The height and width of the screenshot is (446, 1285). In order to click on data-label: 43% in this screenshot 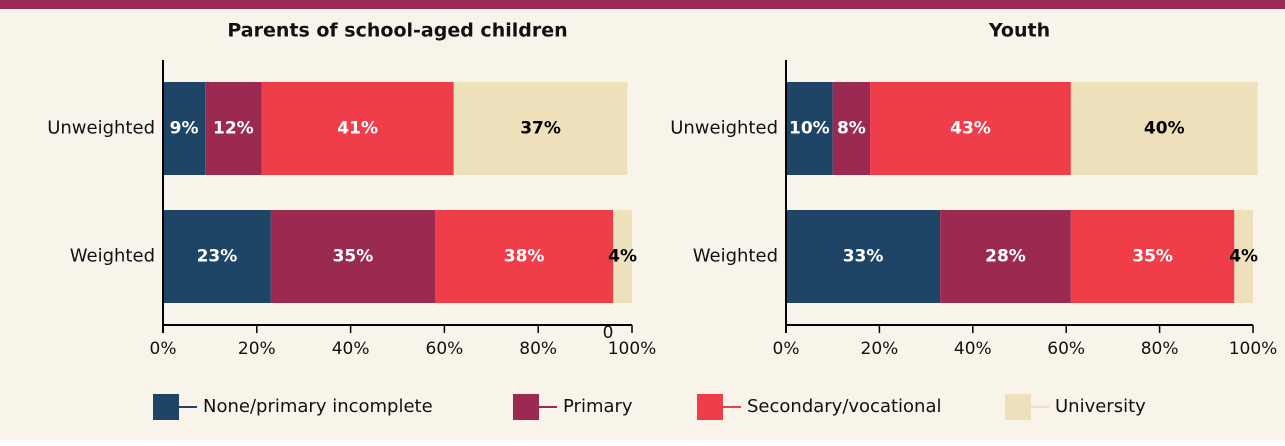, I will do `click(970, 129)`.